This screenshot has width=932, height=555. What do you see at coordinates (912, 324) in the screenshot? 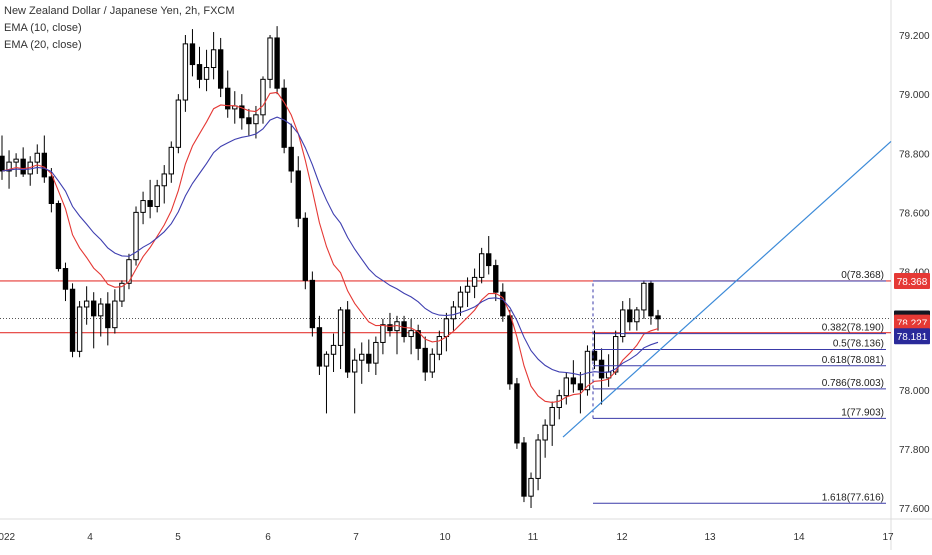
I see `price-badge-label: 78.227` at bounding box center [912, 324].